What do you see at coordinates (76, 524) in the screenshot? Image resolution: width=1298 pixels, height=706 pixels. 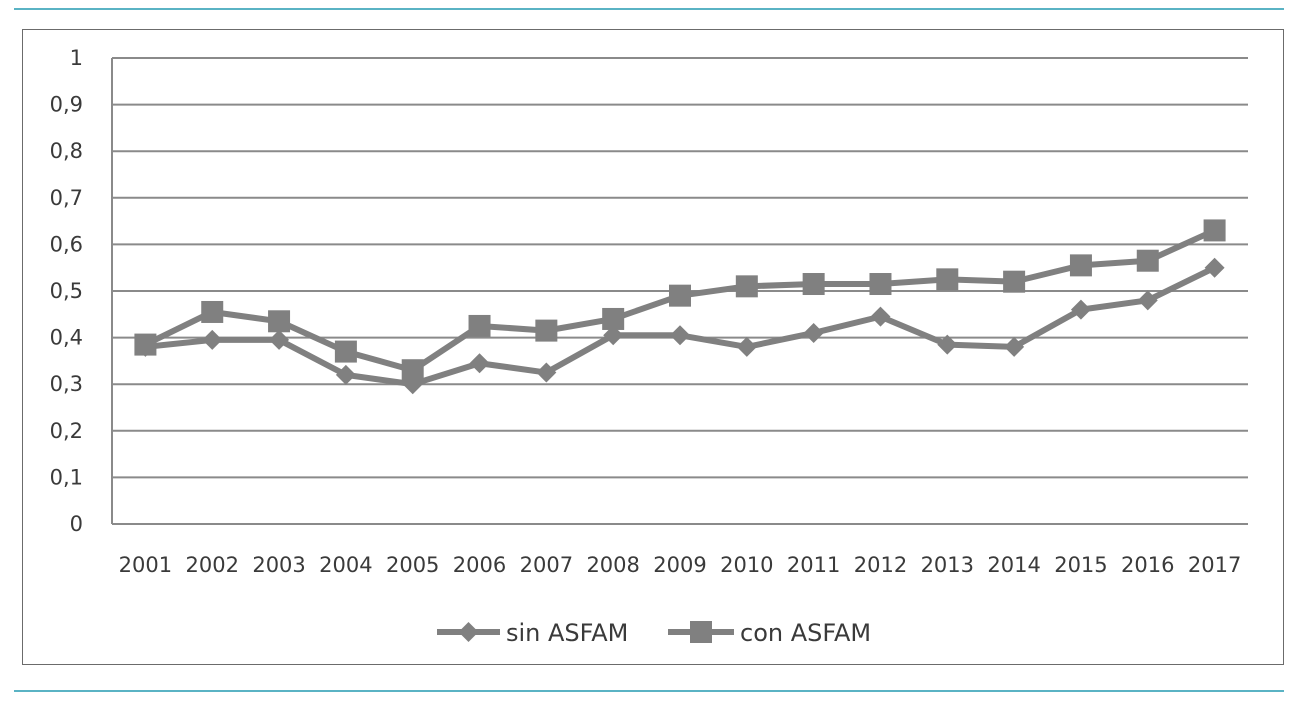 I see `y-tick-label: 0` at bounding box center [76, 524].